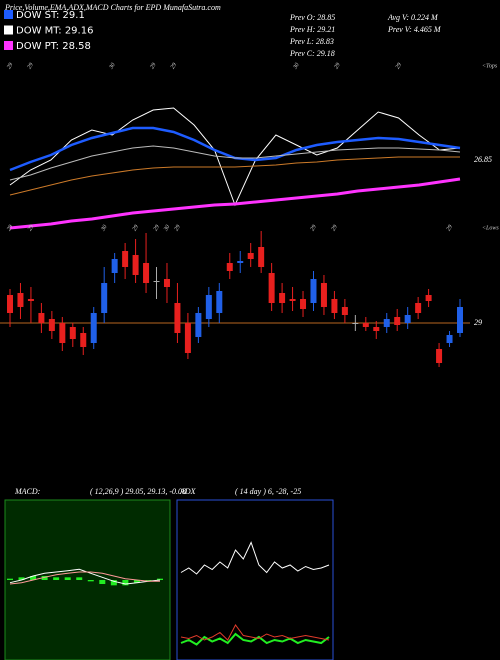 The width and height of the screenshot is (500, 660). Describe the element at coordinates (413, 17) in the screenshot. I see `prev-info: Avg V: 0.224 M` at that location.